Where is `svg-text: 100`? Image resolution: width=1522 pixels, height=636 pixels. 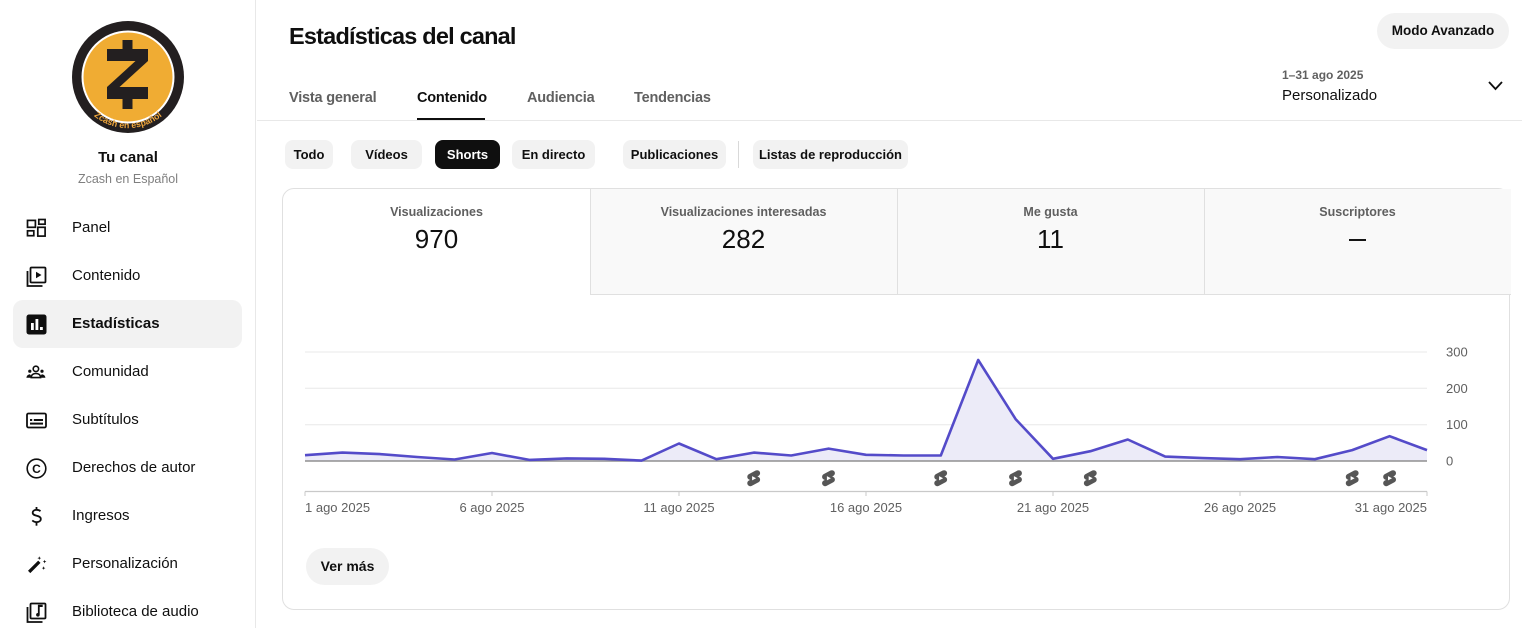 svg-text: 100 is located at coordinates (1457, 424).